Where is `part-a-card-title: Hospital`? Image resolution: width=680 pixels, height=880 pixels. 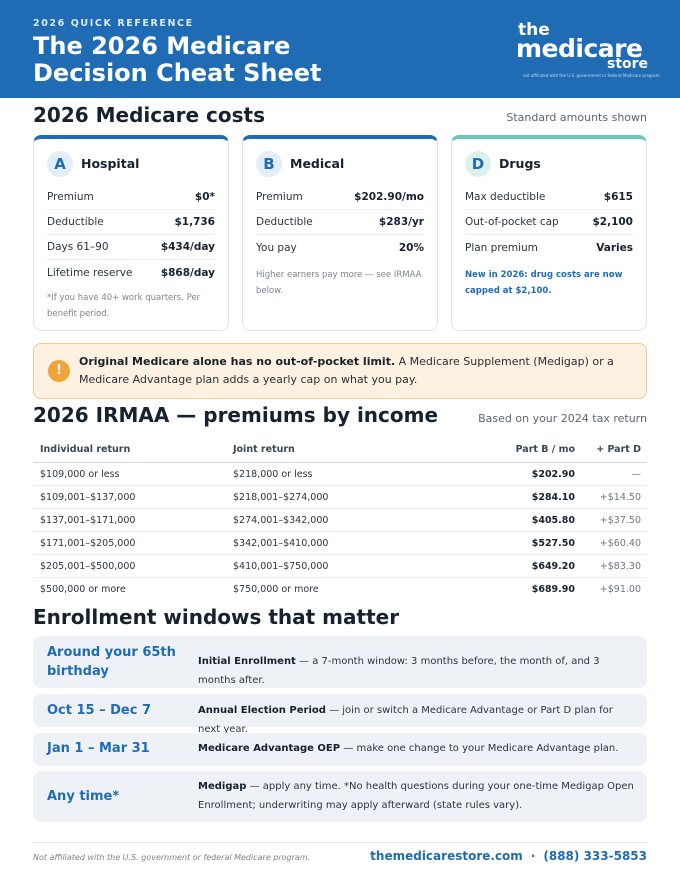
part-a-card-title: Hospital is located at coordinates (110, 163).